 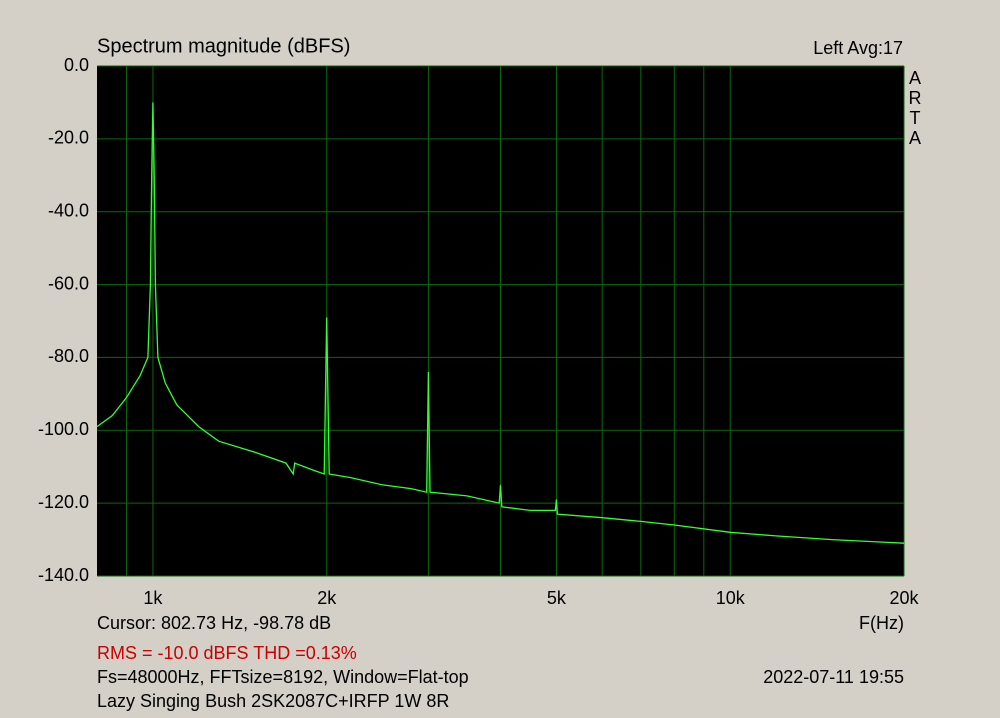 What do you see at coordinates (858, 48) in the screenshot?
I see `channel-info: Left Avg:17` at bounding box center [858, 48].